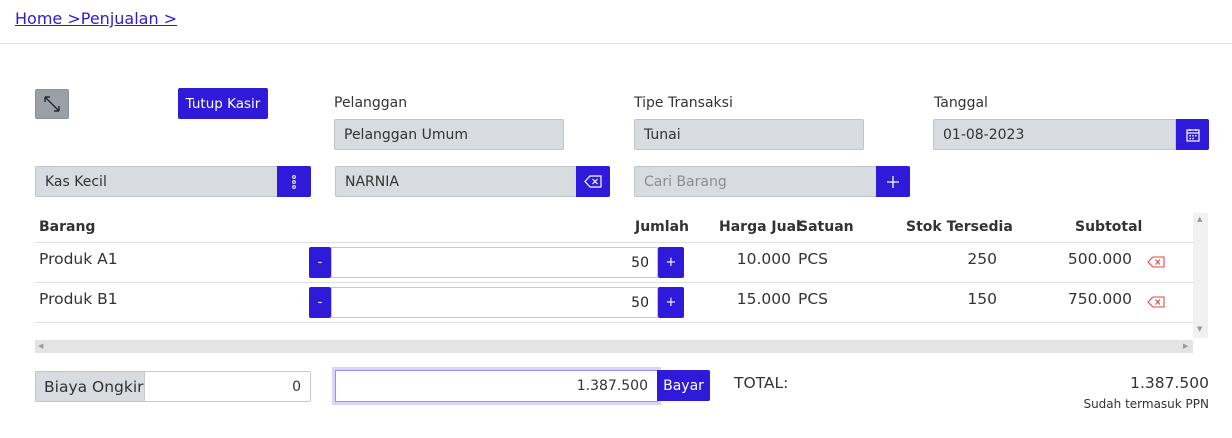 The image size is (1232, 438). Describe the element at coordinates (755, 181) in the screenshot. I see `cari-barang-input: Cari Barang` at that location.